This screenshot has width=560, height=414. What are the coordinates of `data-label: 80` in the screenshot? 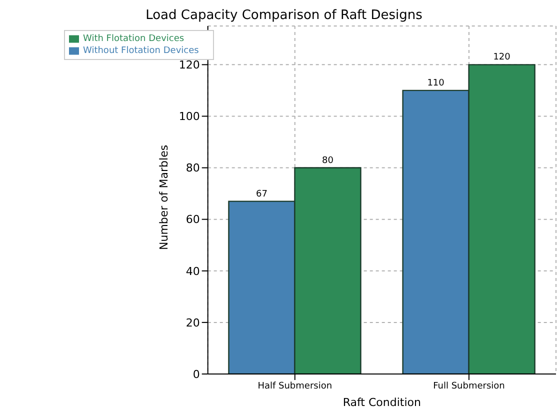 It's located at (328, 161).